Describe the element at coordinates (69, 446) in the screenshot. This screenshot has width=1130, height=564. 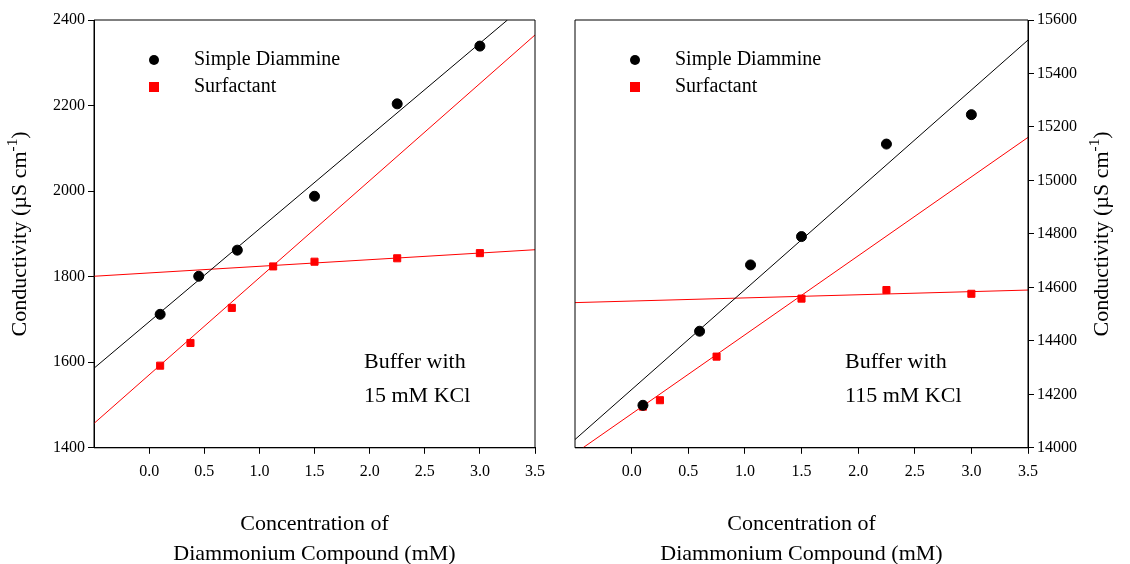
I see `y-tick-label: 1400` at that location.